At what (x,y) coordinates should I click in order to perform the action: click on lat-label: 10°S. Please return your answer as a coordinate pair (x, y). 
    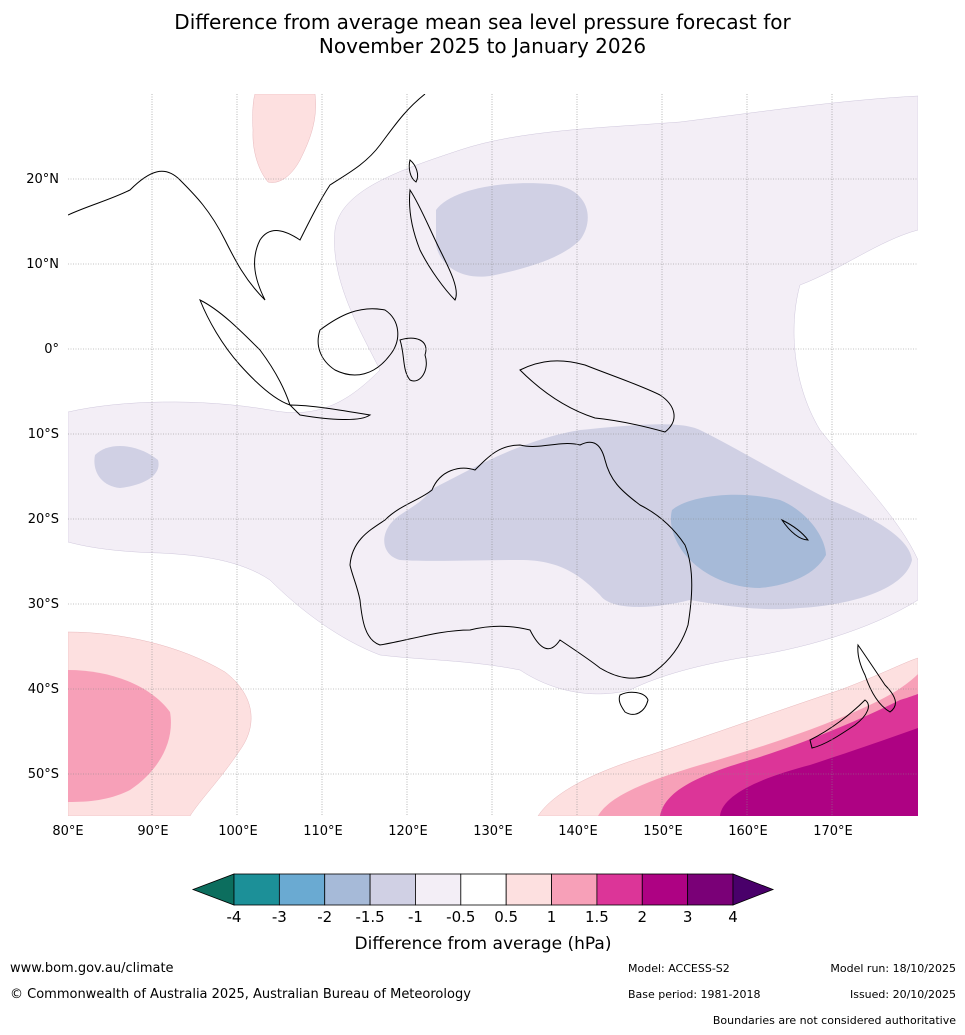
    Looking at the image, I should click on (43, 434).